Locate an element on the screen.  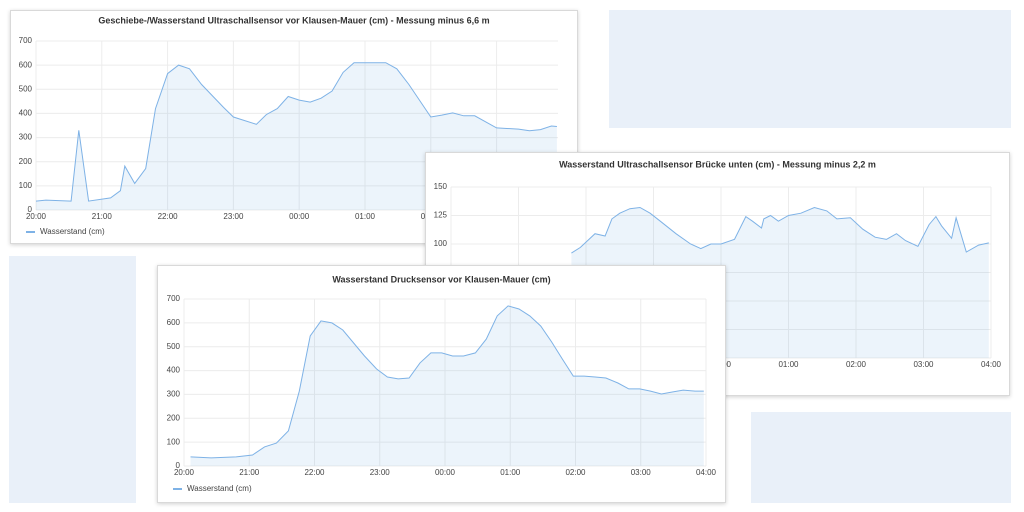
y-tick-label: 150 is located at coordinates (441, 186).